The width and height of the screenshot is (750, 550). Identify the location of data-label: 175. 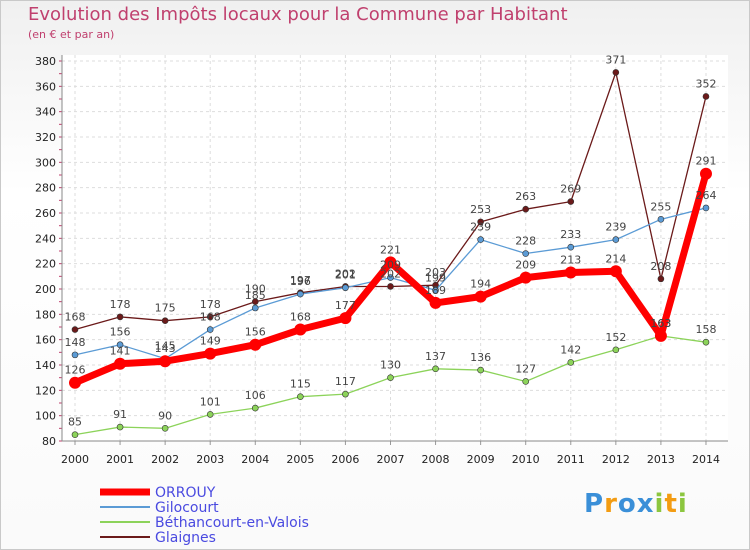
(165, 308).